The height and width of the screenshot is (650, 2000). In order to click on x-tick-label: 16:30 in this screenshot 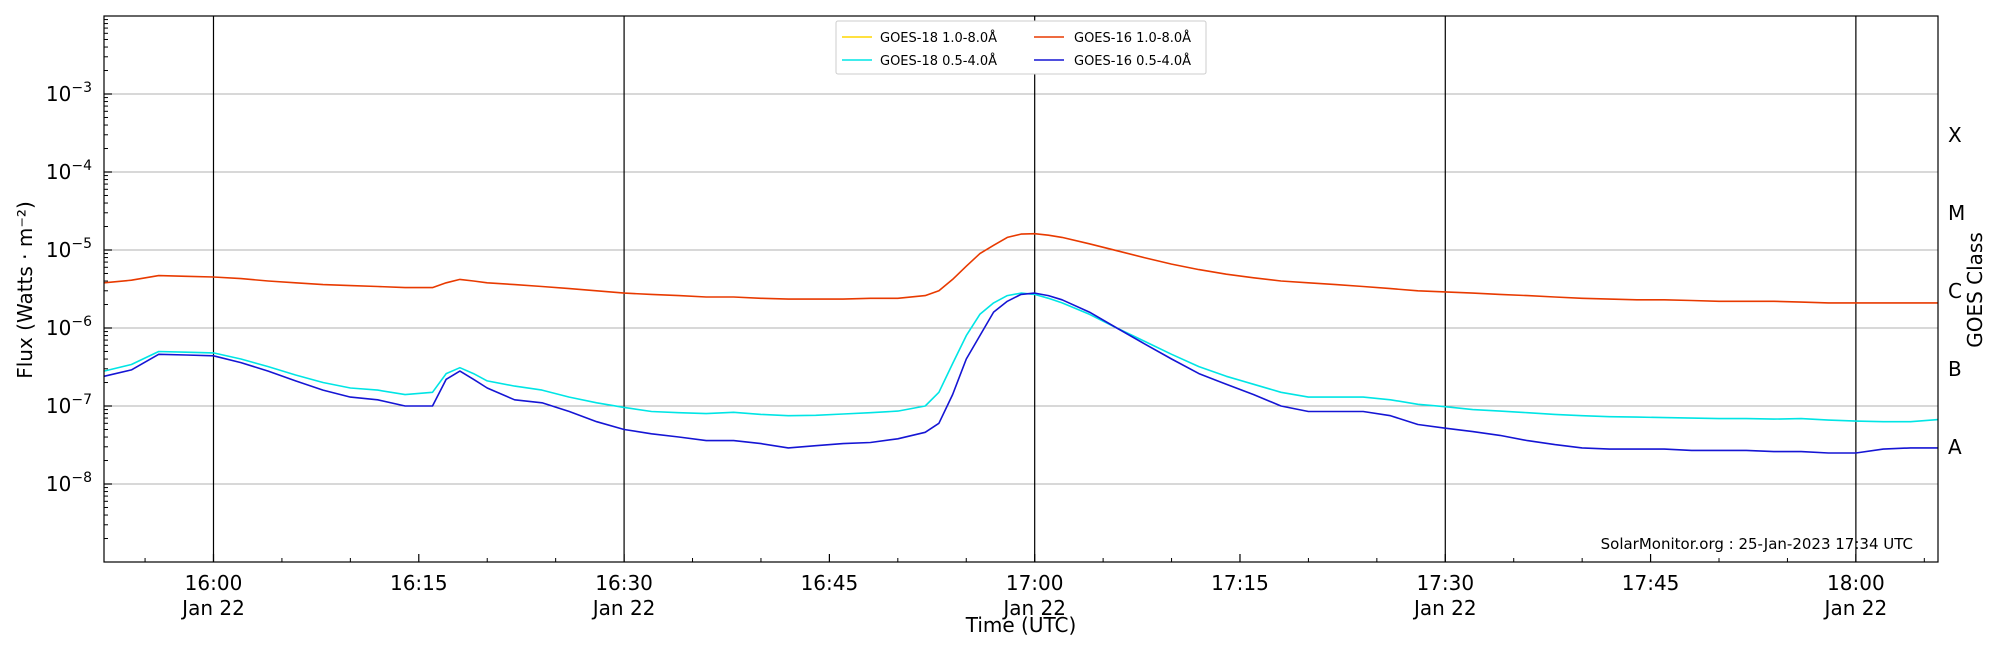, I will do `click(624, 583)`.